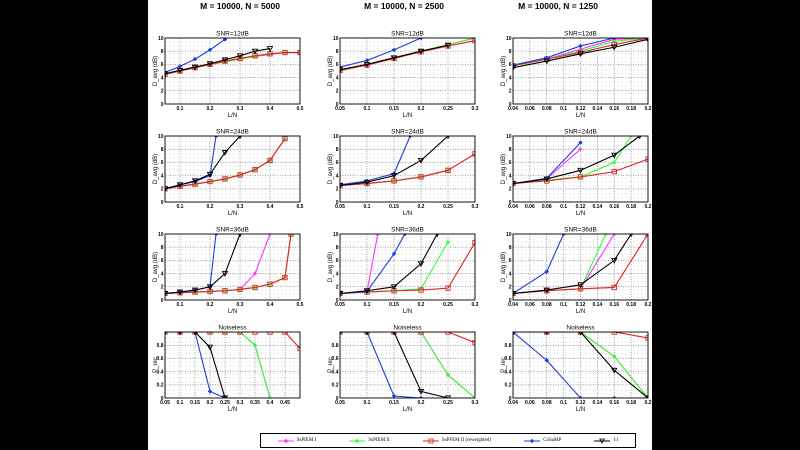  What do you see at coordinates (456, 441) in the screenshot?
I see `legend-item-sspfem2-reweighted: SsPFEM II (reweighted)` at bounding box center [456, 441].